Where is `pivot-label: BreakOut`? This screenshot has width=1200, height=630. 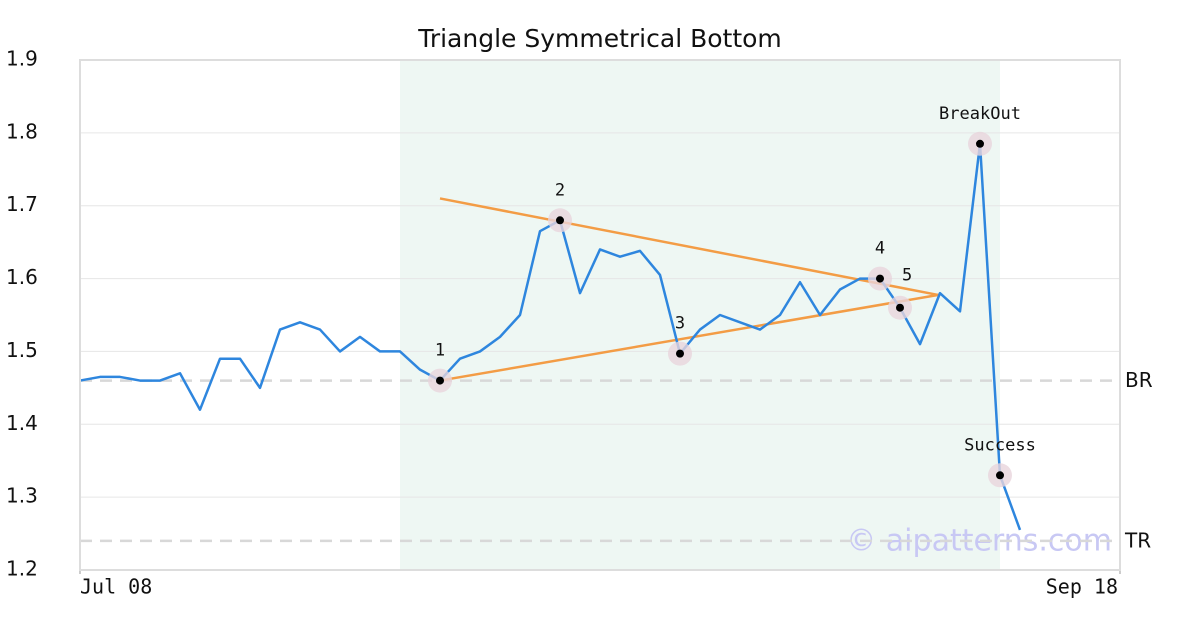 pivot-label: BreakOut is located at coordinates (980, 114).